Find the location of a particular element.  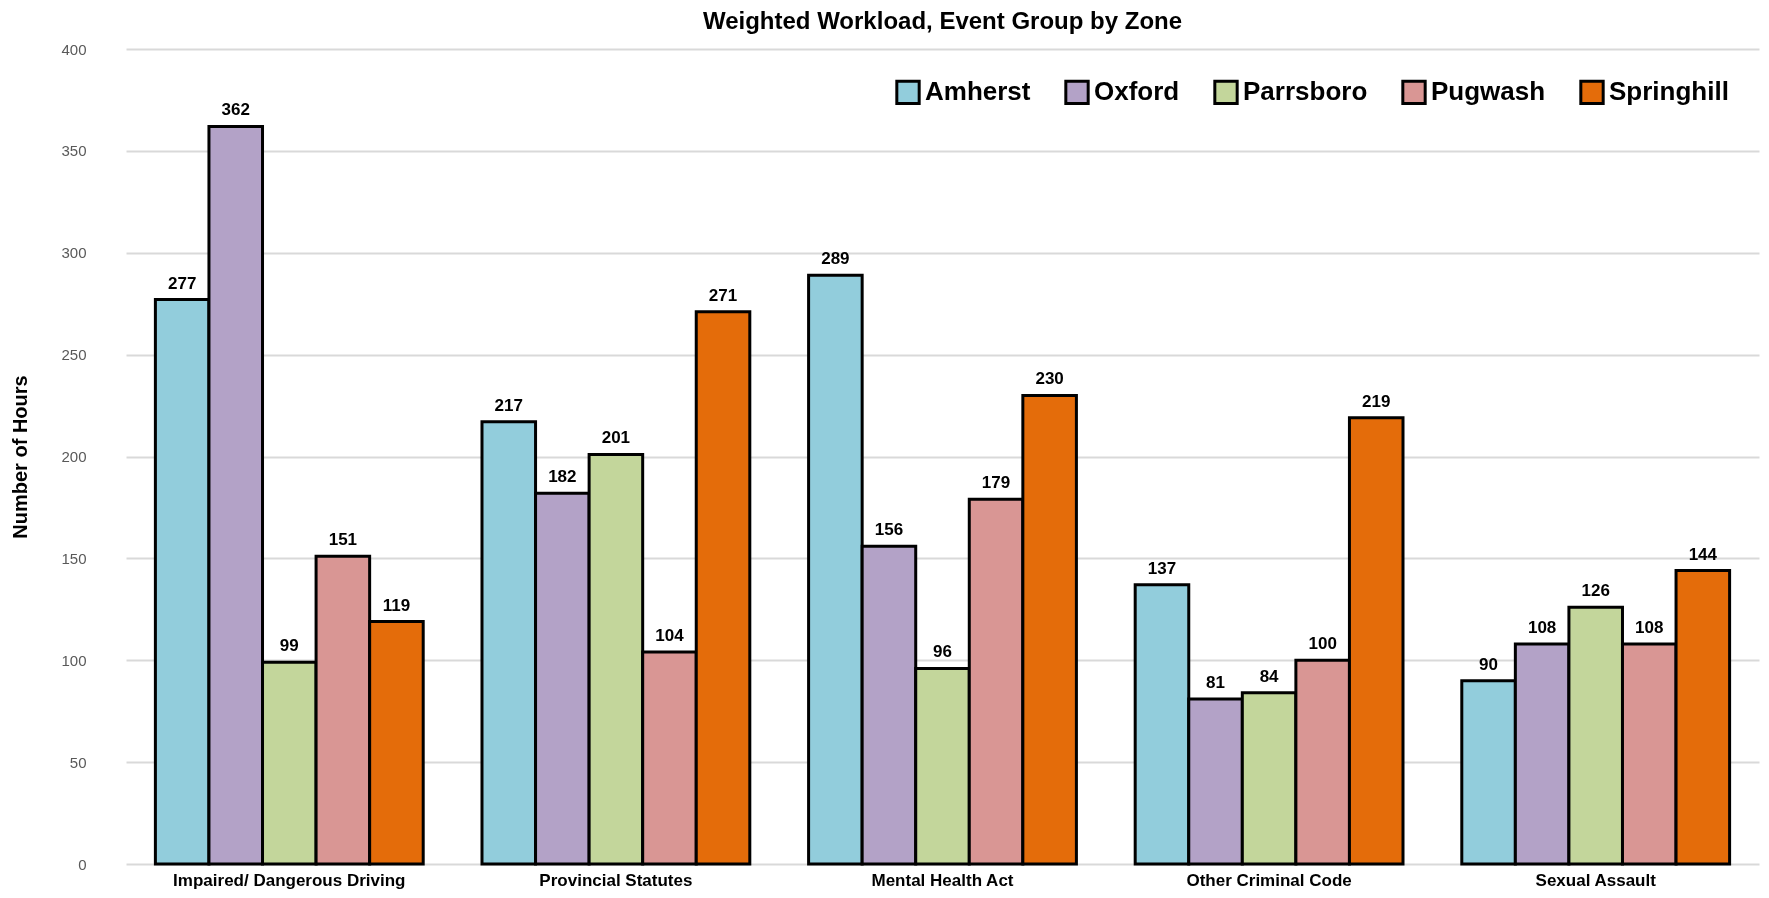

data-label: 217 is located at coordinates (508, 405).